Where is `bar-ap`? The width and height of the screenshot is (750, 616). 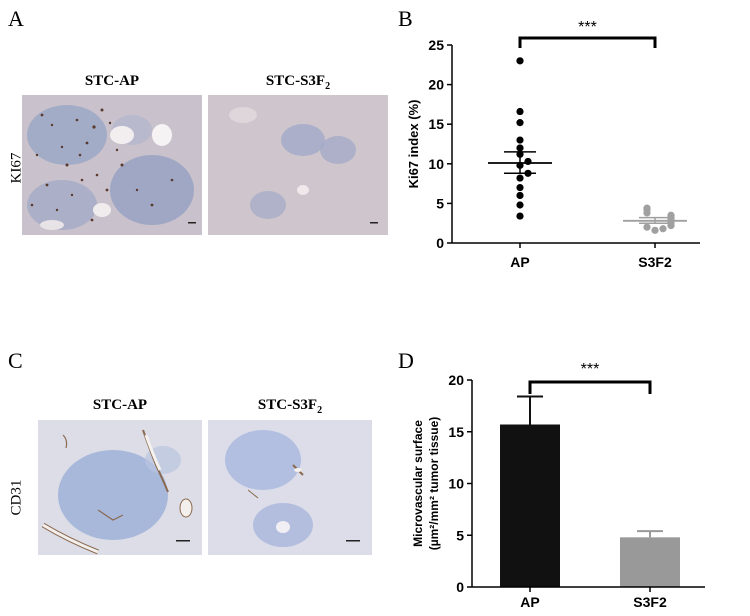
bar-ap is located at coordinates (530, 505).